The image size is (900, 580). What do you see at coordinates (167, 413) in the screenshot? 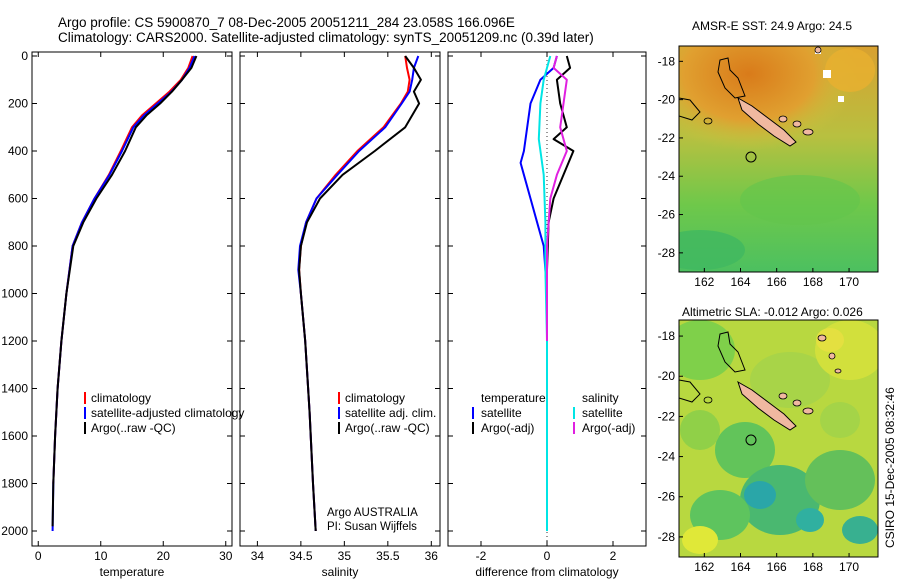
I see `legend-label-satellite: satellite-adjusted climatology` at bounding box center [167, 413].